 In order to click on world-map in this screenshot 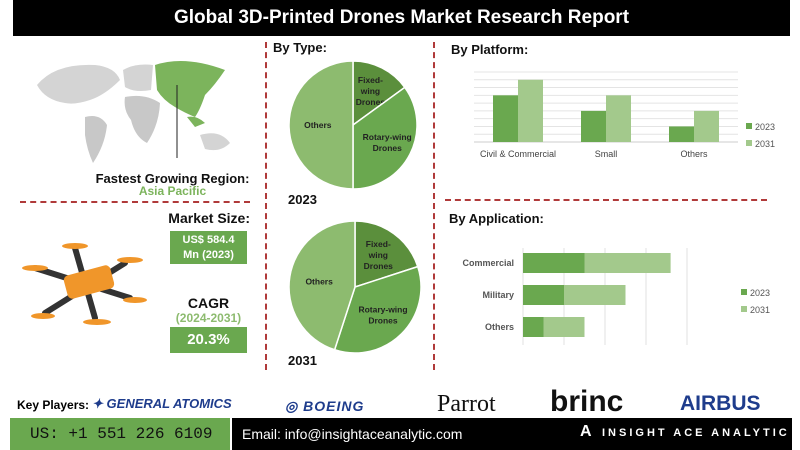, I will do `click(133, 112)`.